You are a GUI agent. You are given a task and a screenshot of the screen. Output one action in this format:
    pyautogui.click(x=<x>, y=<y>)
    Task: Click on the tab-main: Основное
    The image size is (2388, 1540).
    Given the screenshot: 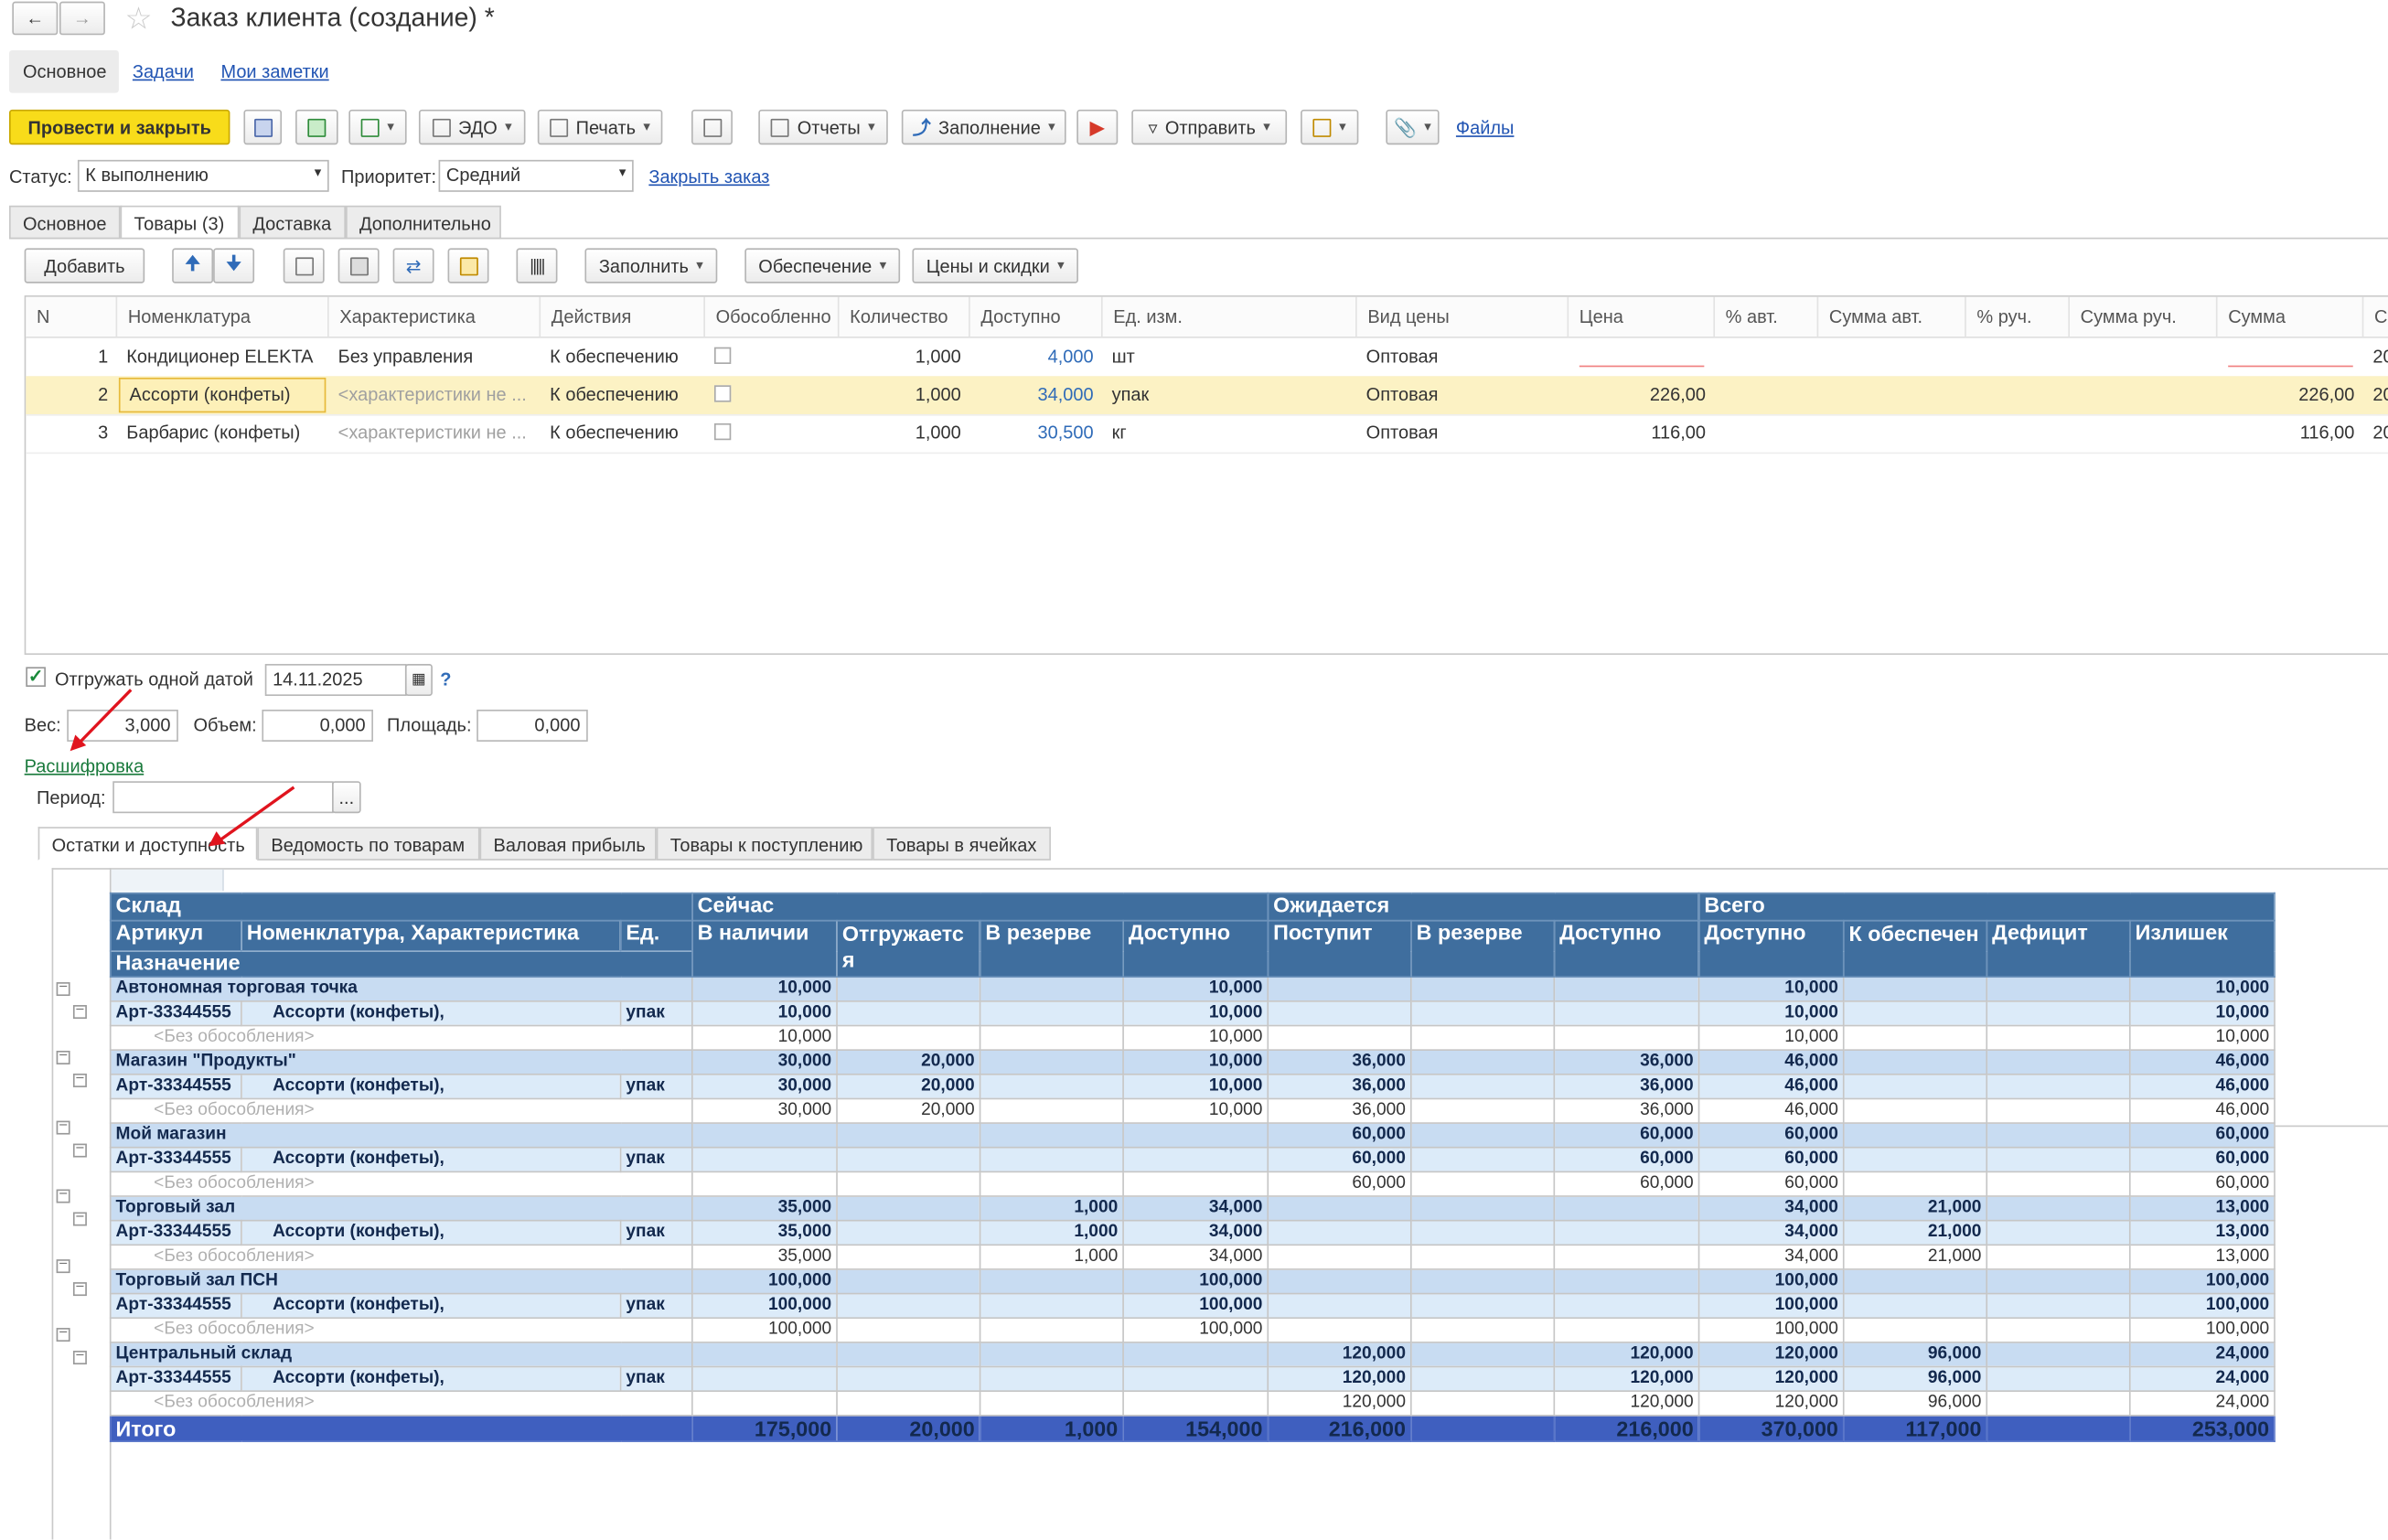 What is the action you would take?
    pyautogui.click(x=64, y=223)
    